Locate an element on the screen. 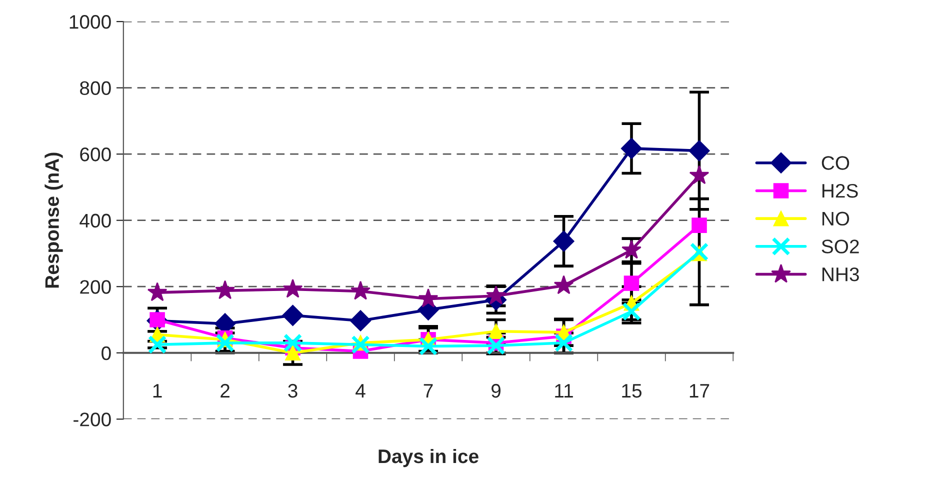  legend-label: CO is located at coordinates (836, 163).